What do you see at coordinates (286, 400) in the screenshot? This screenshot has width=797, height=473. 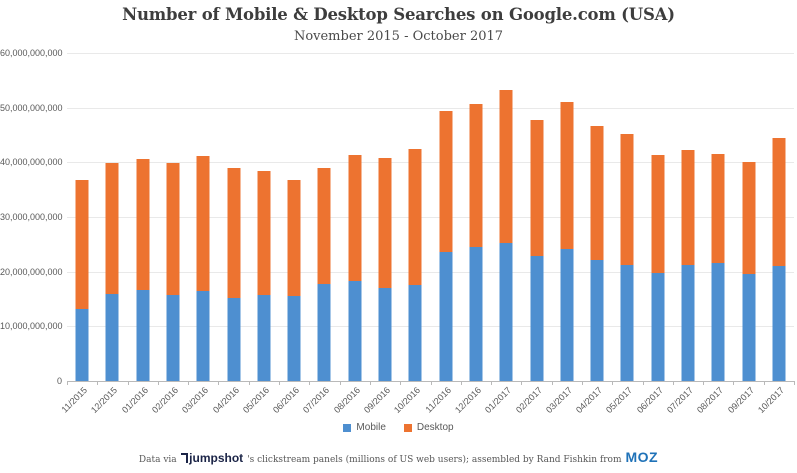 I see `x-axis-label: 06/2016` at bounding box center [286, 400].